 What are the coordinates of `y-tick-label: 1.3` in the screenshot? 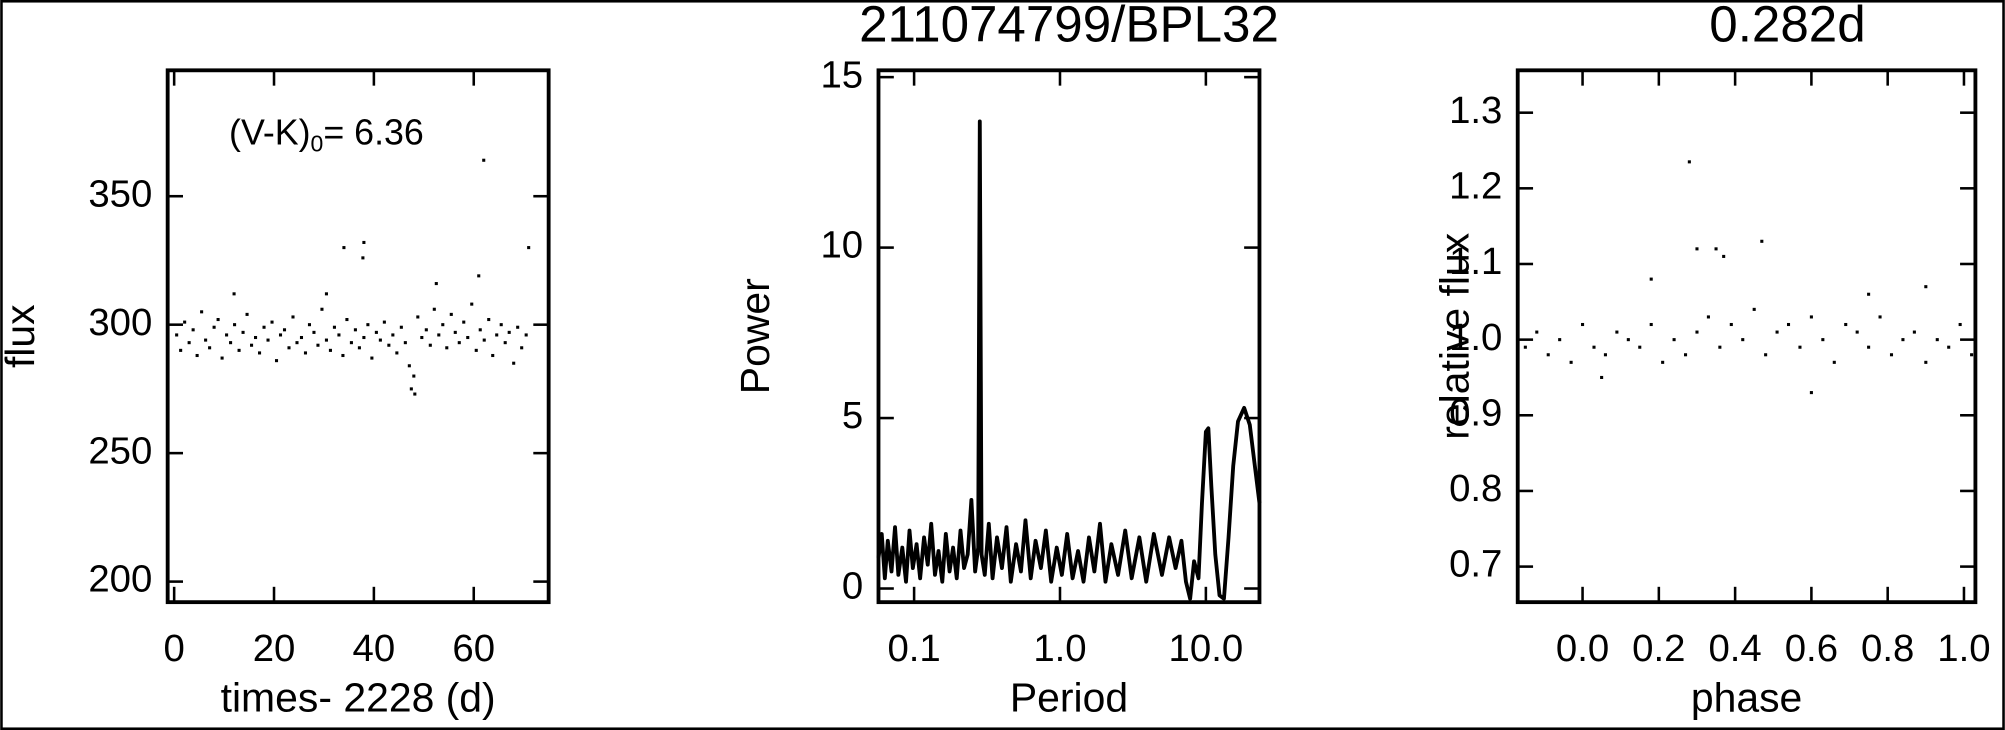 It's located at (1475, 110).